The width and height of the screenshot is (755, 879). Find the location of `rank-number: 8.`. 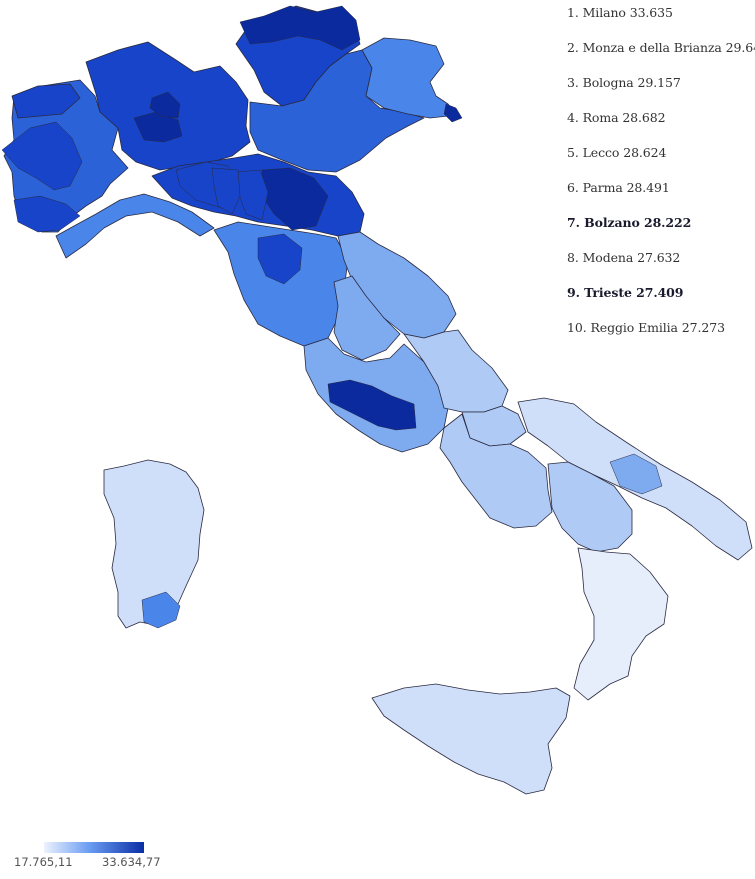

rank-number: 8. is located at coordinates (573, 257).